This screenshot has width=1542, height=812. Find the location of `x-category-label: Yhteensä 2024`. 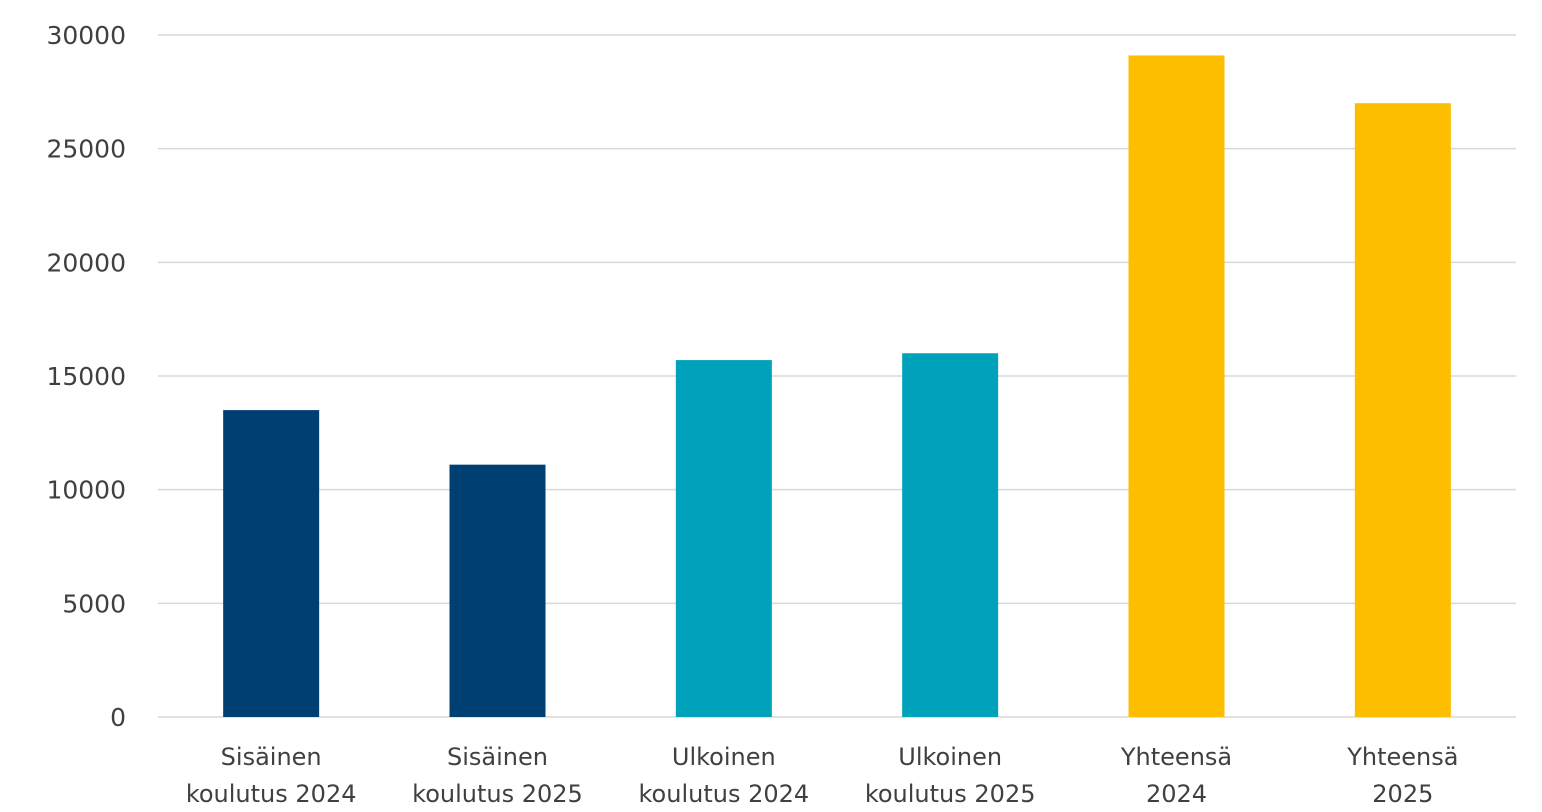

x-category-label: Yhteensä 2024 is located at coordinates (1176, 775).